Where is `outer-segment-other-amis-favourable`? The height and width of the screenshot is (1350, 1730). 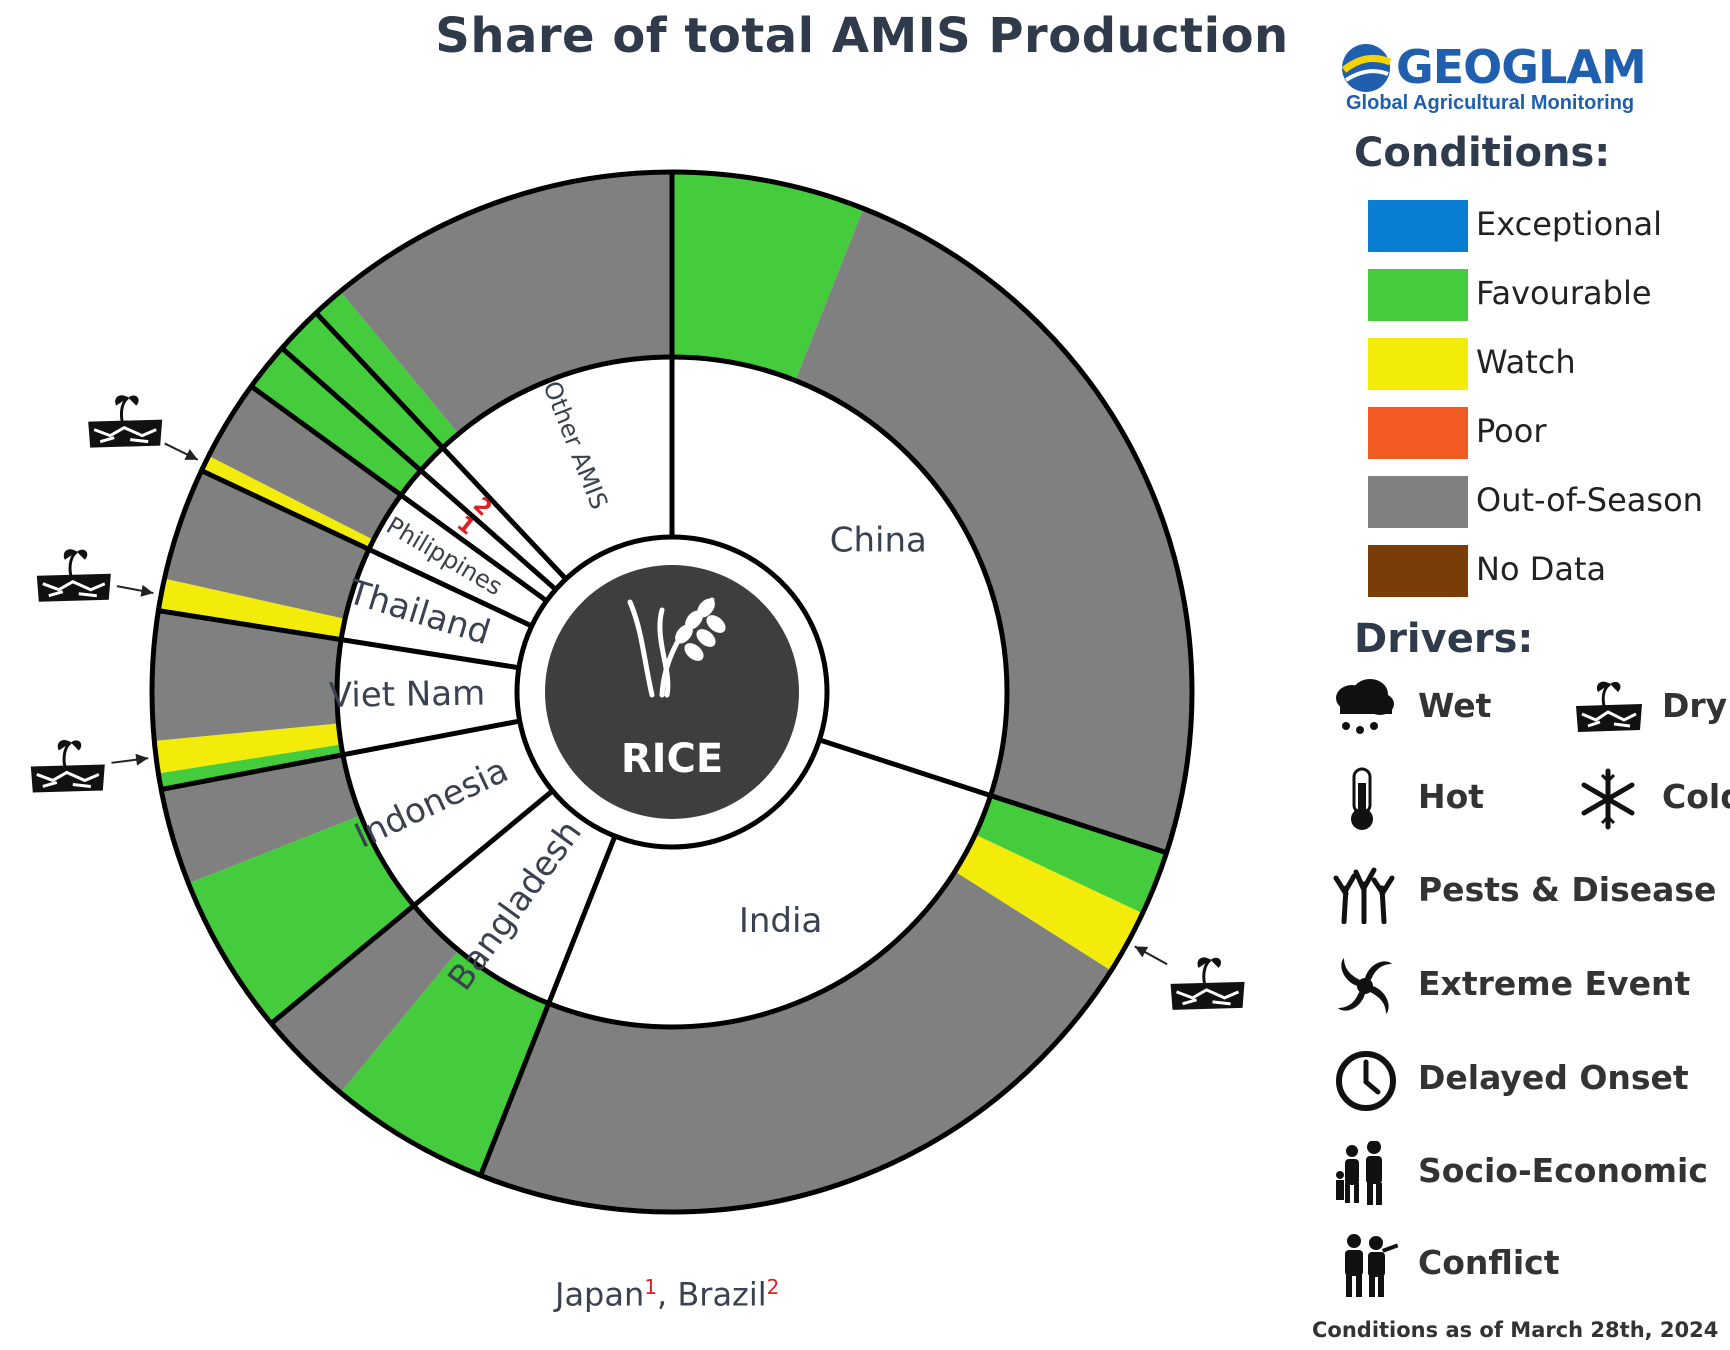
outer-segment-other-amis-favourable is located at coordinates (387, 369).